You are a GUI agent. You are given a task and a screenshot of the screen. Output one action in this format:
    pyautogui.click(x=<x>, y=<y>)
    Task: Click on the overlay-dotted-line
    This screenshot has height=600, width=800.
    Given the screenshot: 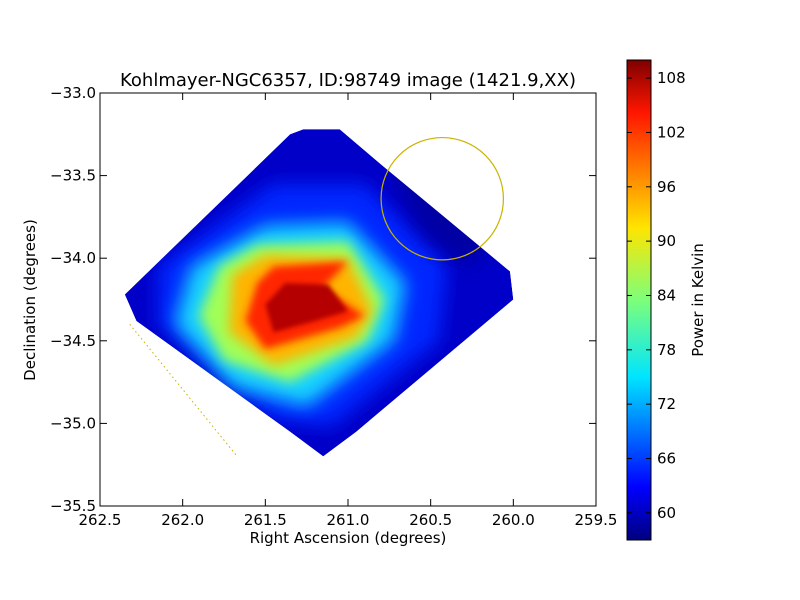 What is the action you would take?
    pyautogui.click(x=183, y=390)
    